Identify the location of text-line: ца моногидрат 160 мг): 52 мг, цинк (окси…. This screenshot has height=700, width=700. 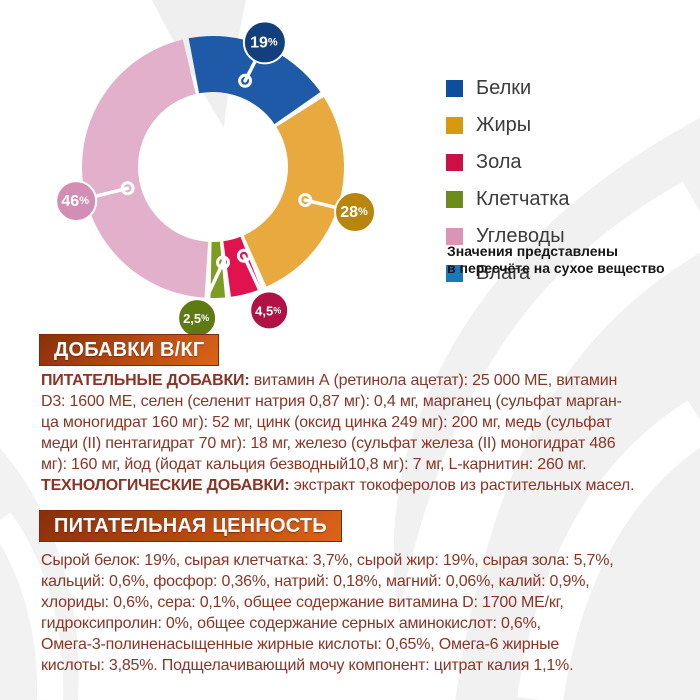
(326, 422).